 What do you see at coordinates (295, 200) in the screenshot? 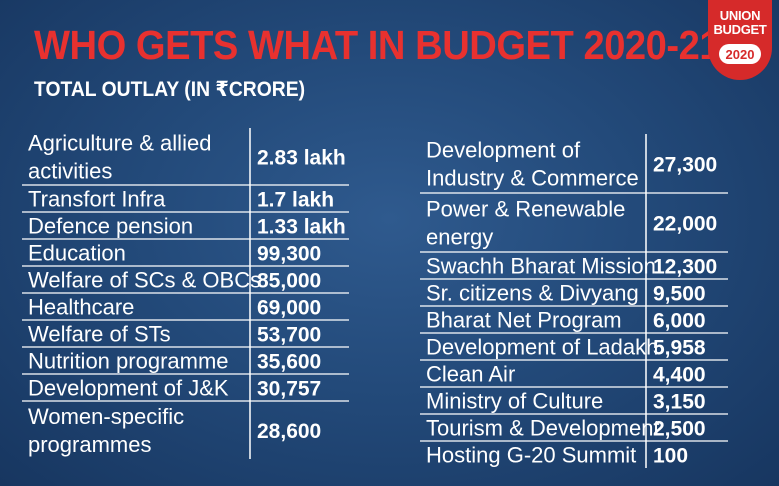
I see `row-value: 1.7 lakh` at bounding box center [295, 200].